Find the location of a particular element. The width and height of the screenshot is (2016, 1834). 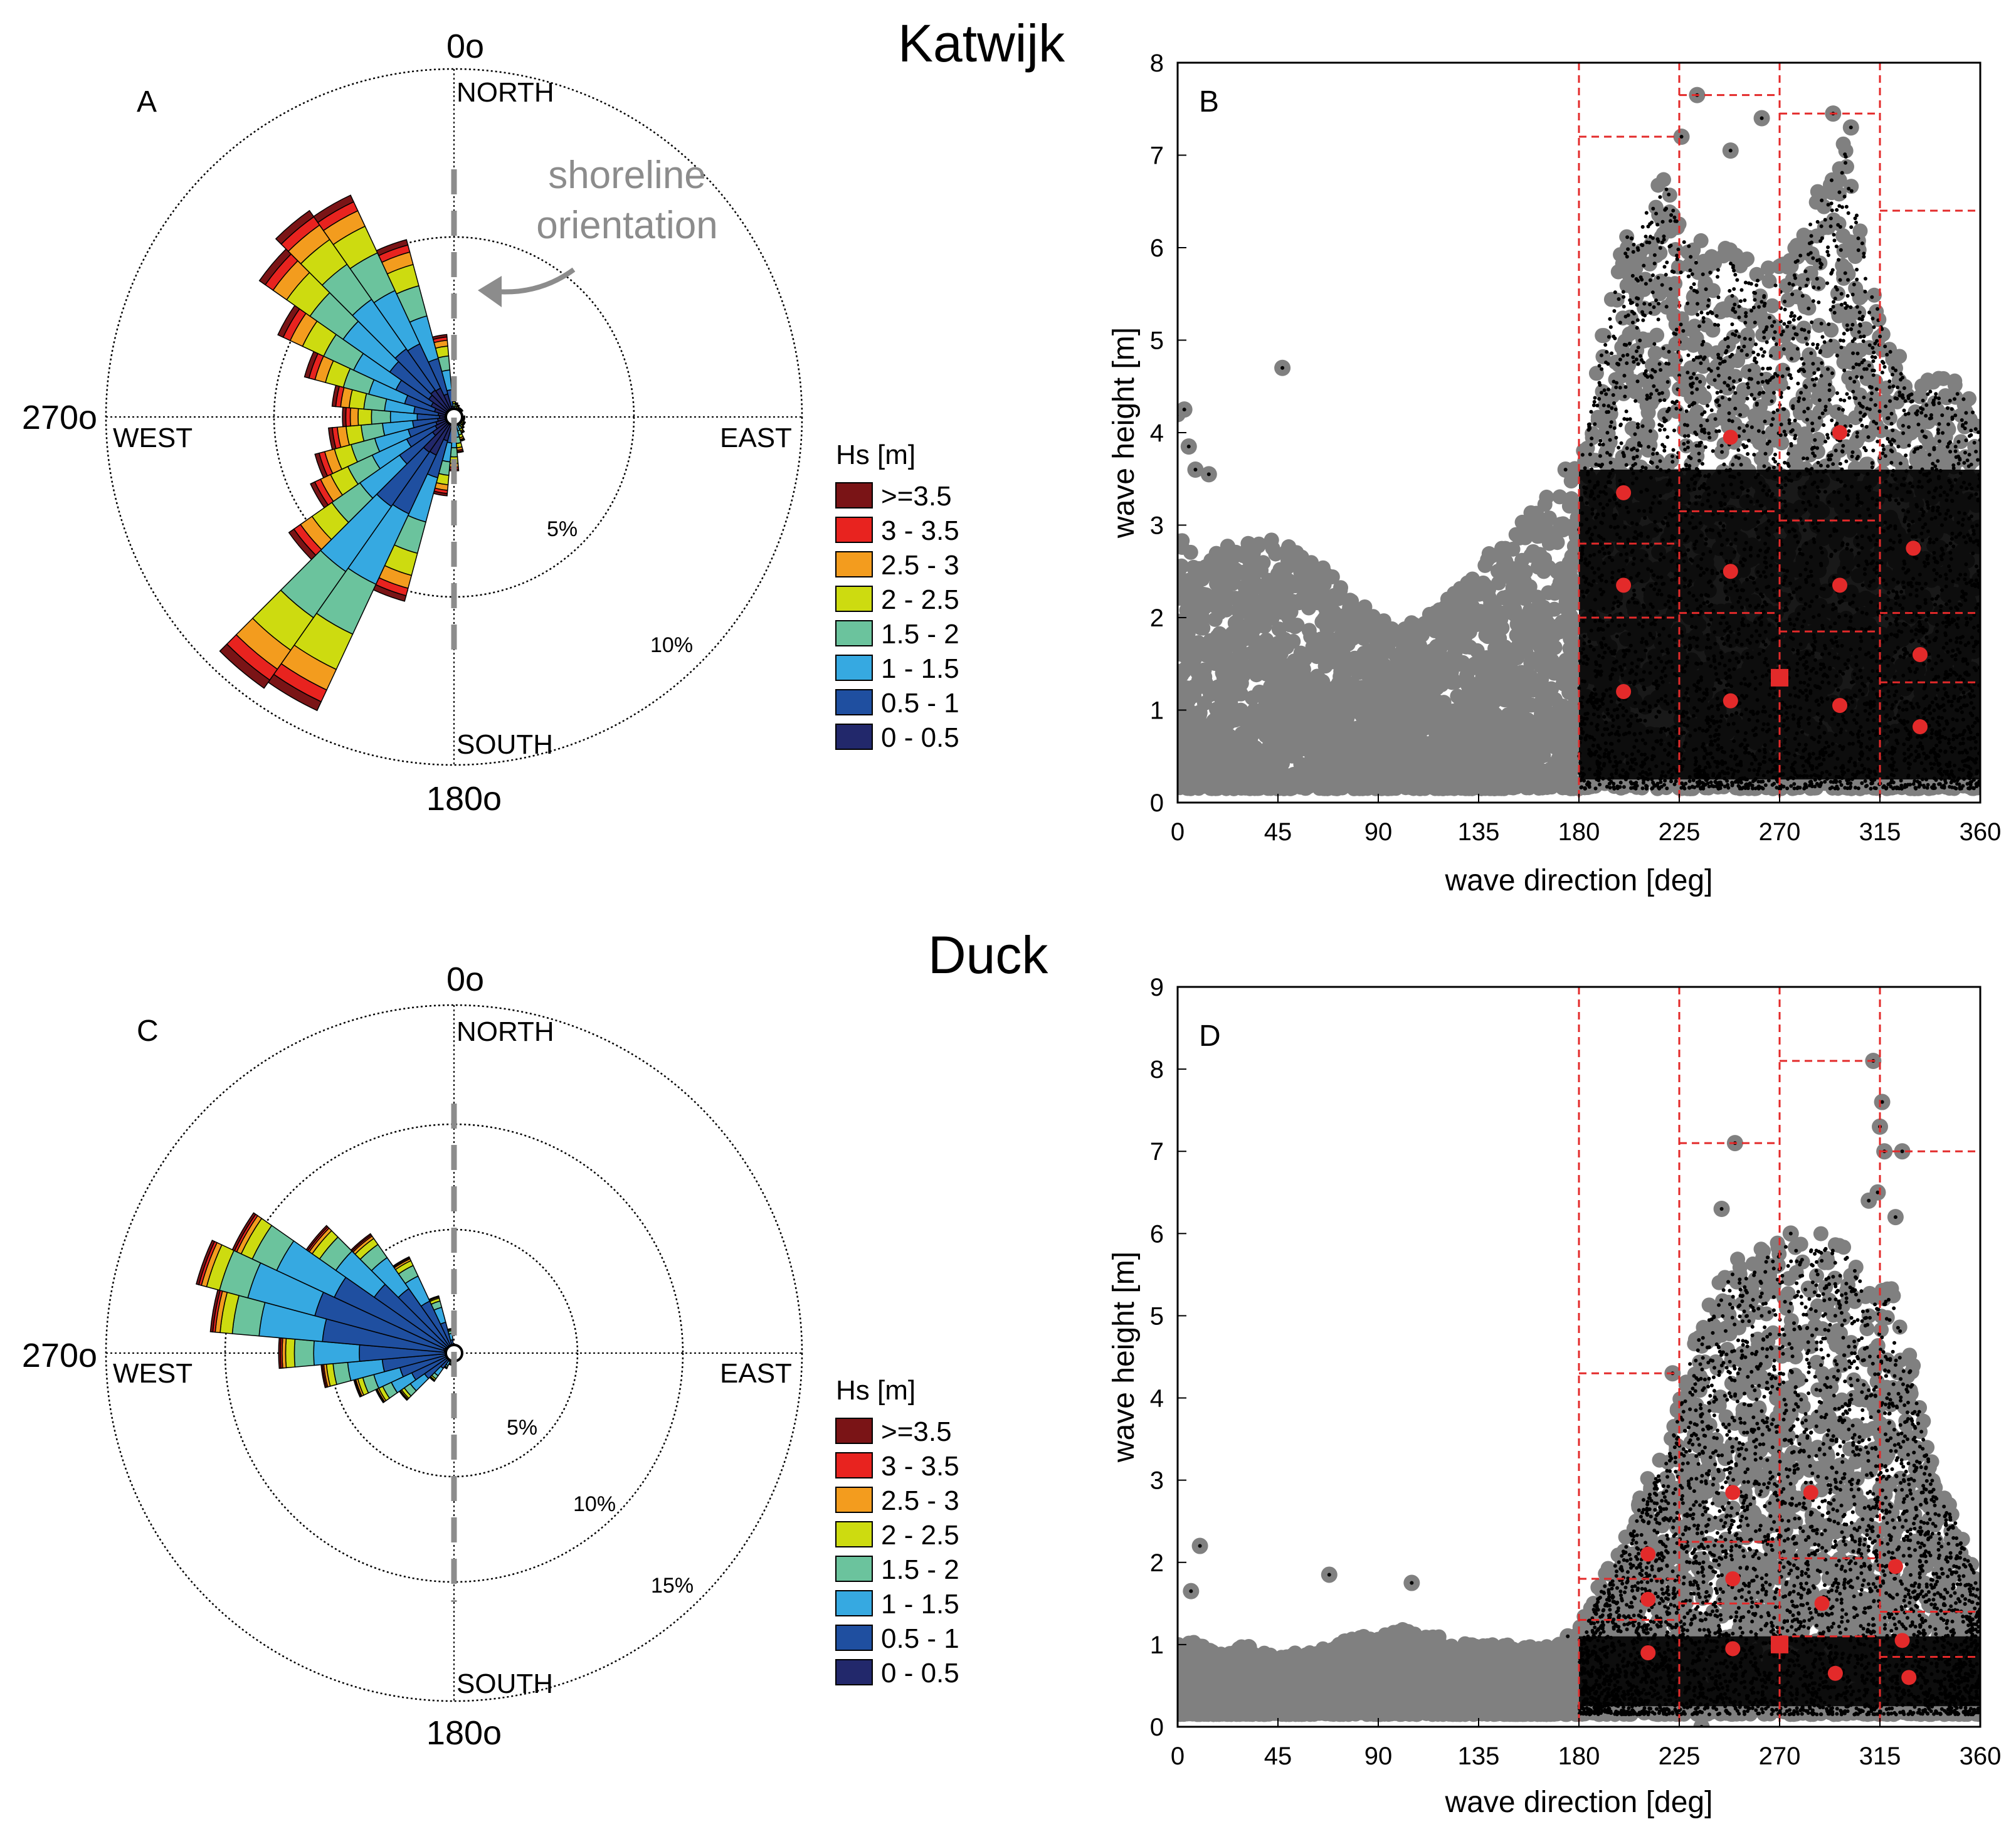

legend-label: 3 - 3.5 is located at coordinates (920, 530).